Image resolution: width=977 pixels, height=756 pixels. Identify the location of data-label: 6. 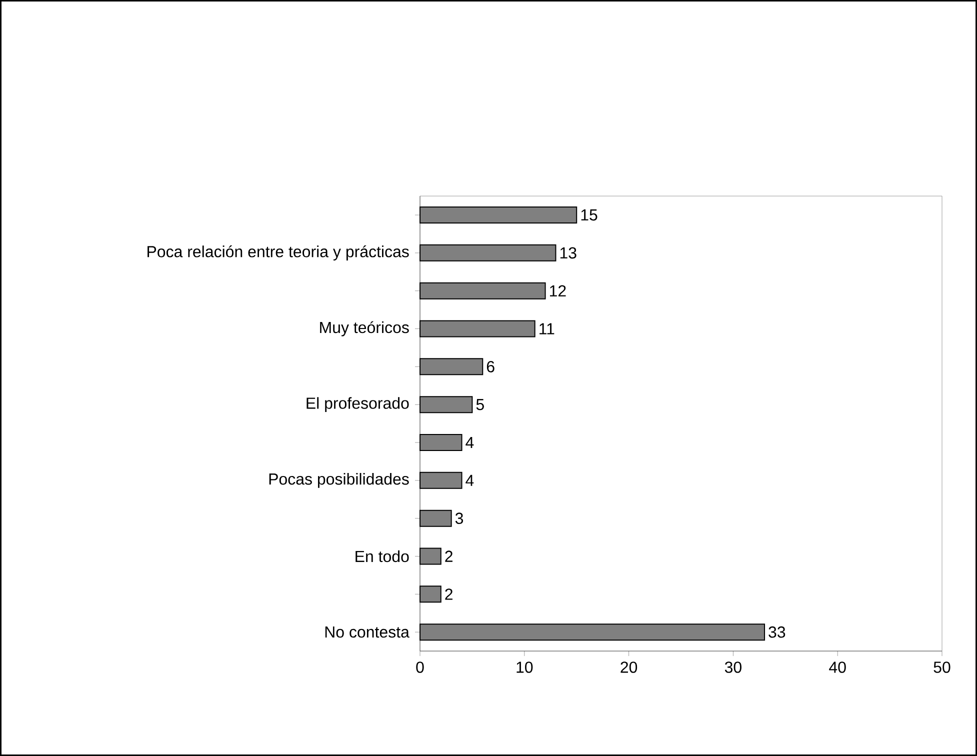
(490, 366).